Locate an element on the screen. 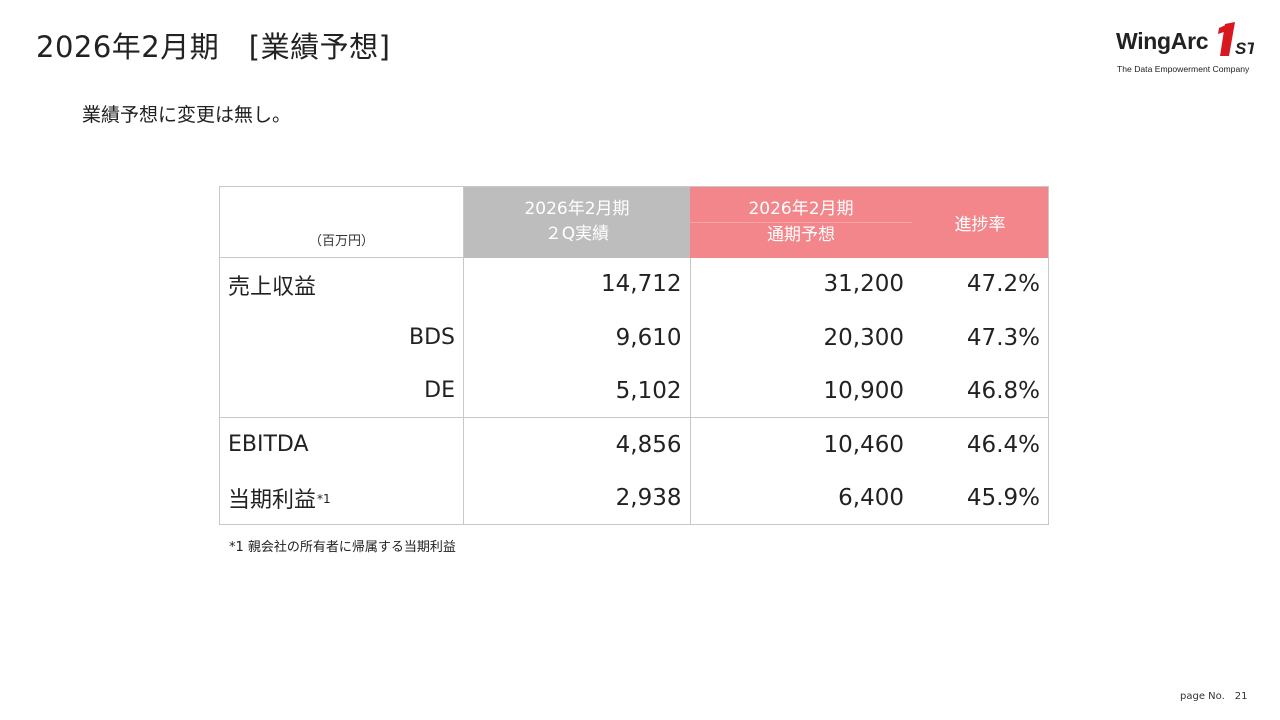  actual-value: 14,712 is located at coordinates (577, 284).